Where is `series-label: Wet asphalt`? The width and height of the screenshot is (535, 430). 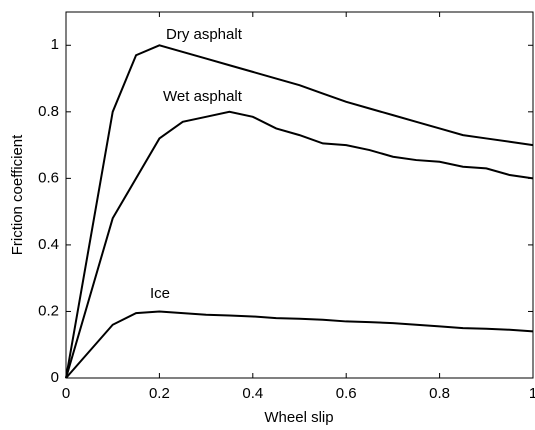
series-label: Wet asphalt is located at coordinates (203, 96).